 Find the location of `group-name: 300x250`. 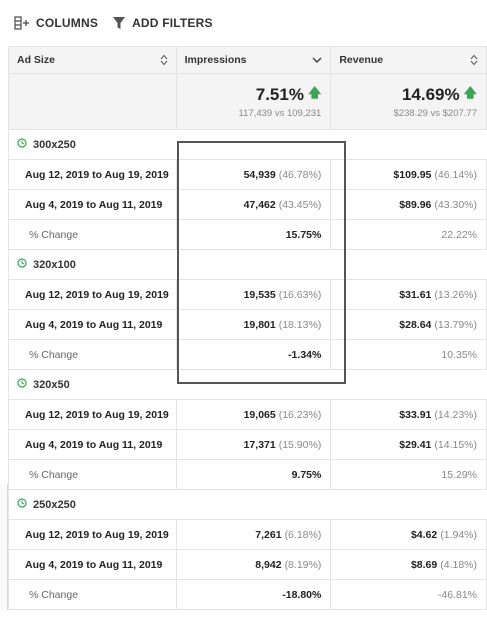

group-name: 300x250 is located at coordinates (54, 144).